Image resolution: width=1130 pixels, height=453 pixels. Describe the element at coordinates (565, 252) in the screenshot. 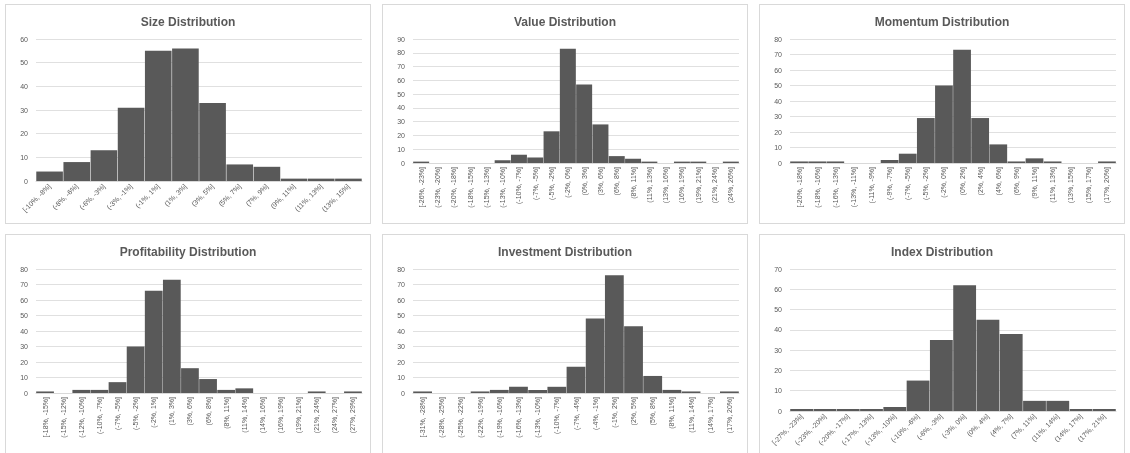

I see `chart-title: Investment Distribution` at that location.